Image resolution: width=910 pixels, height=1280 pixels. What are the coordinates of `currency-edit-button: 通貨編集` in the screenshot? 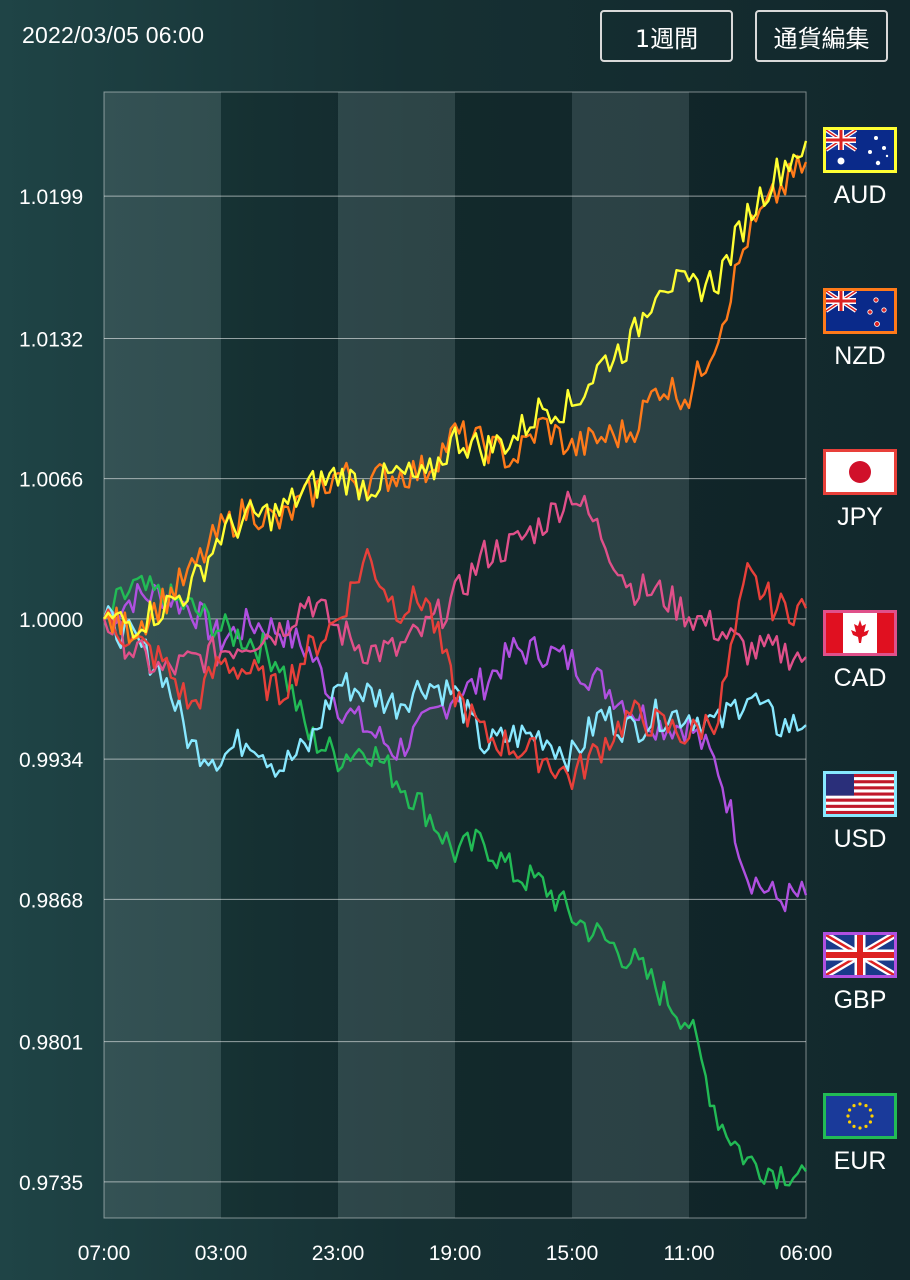 It's located at (821, 36).